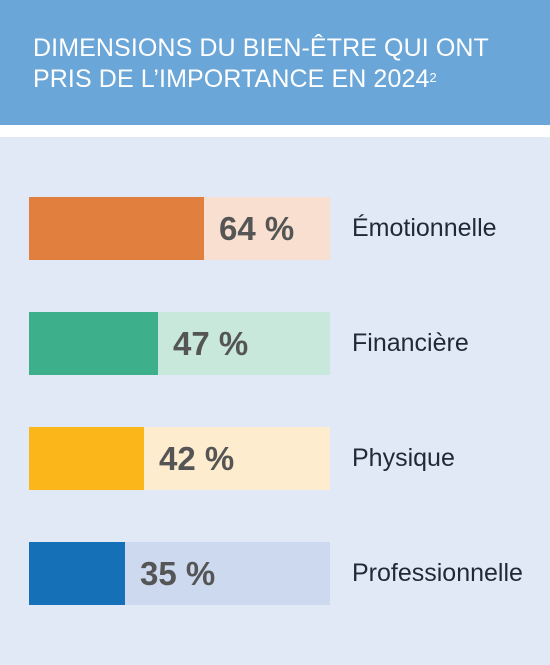  Describe the element at coordinates (403, 458) in the screenshot. I see `category-label: Physique` at that location.